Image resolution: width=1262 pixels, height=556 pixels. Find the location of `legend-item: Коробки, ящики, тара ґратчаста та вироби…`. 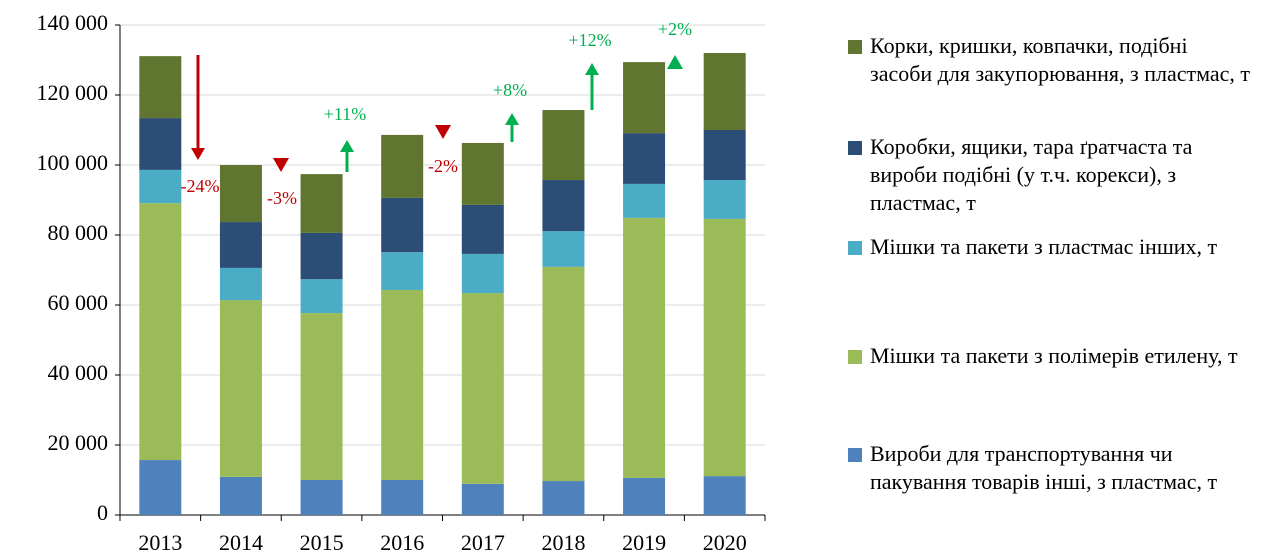

legend-item: Коробки, ящики, тара ґратчаста та вироби… is located at coordinates (1050, 175).